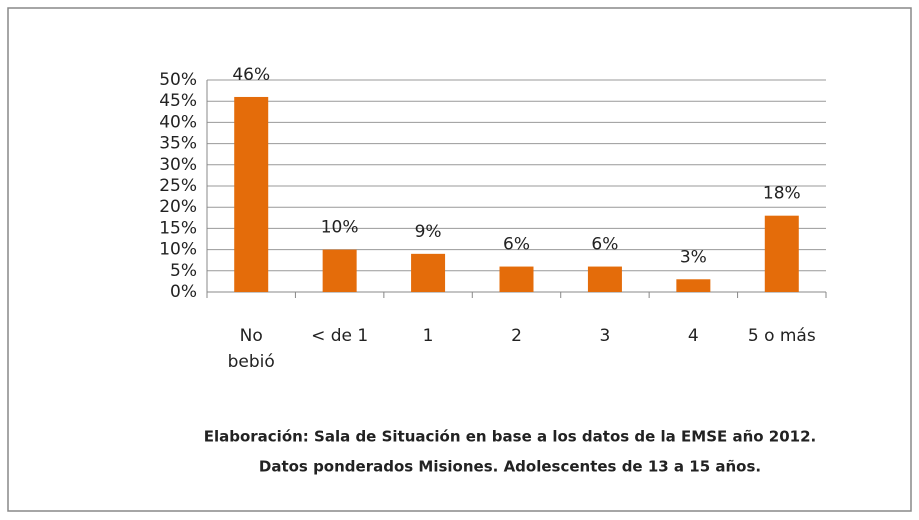  Describe the element at coordinates (428, 336) in the screenshot. I see `x-tick-label: 1` at that location.